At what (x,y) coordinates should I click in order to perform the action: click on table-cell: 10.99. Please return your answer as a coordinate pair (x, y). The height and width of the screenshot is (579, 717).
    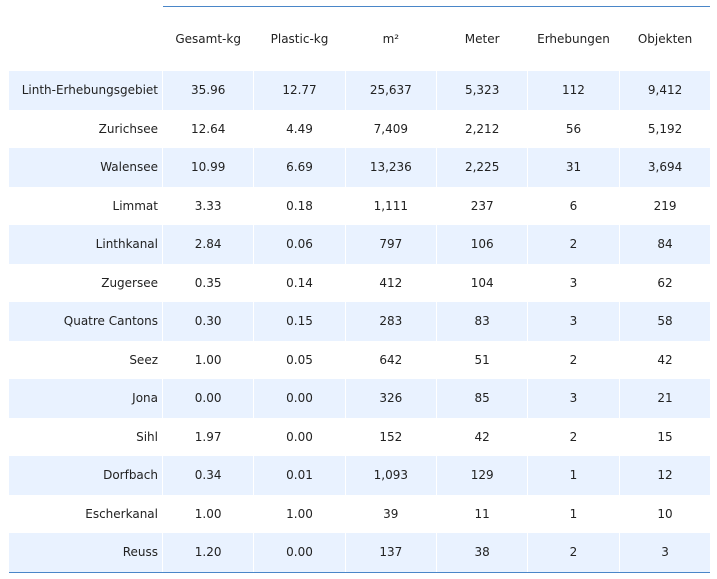
    Looking at the image, I should click on (207, 167).